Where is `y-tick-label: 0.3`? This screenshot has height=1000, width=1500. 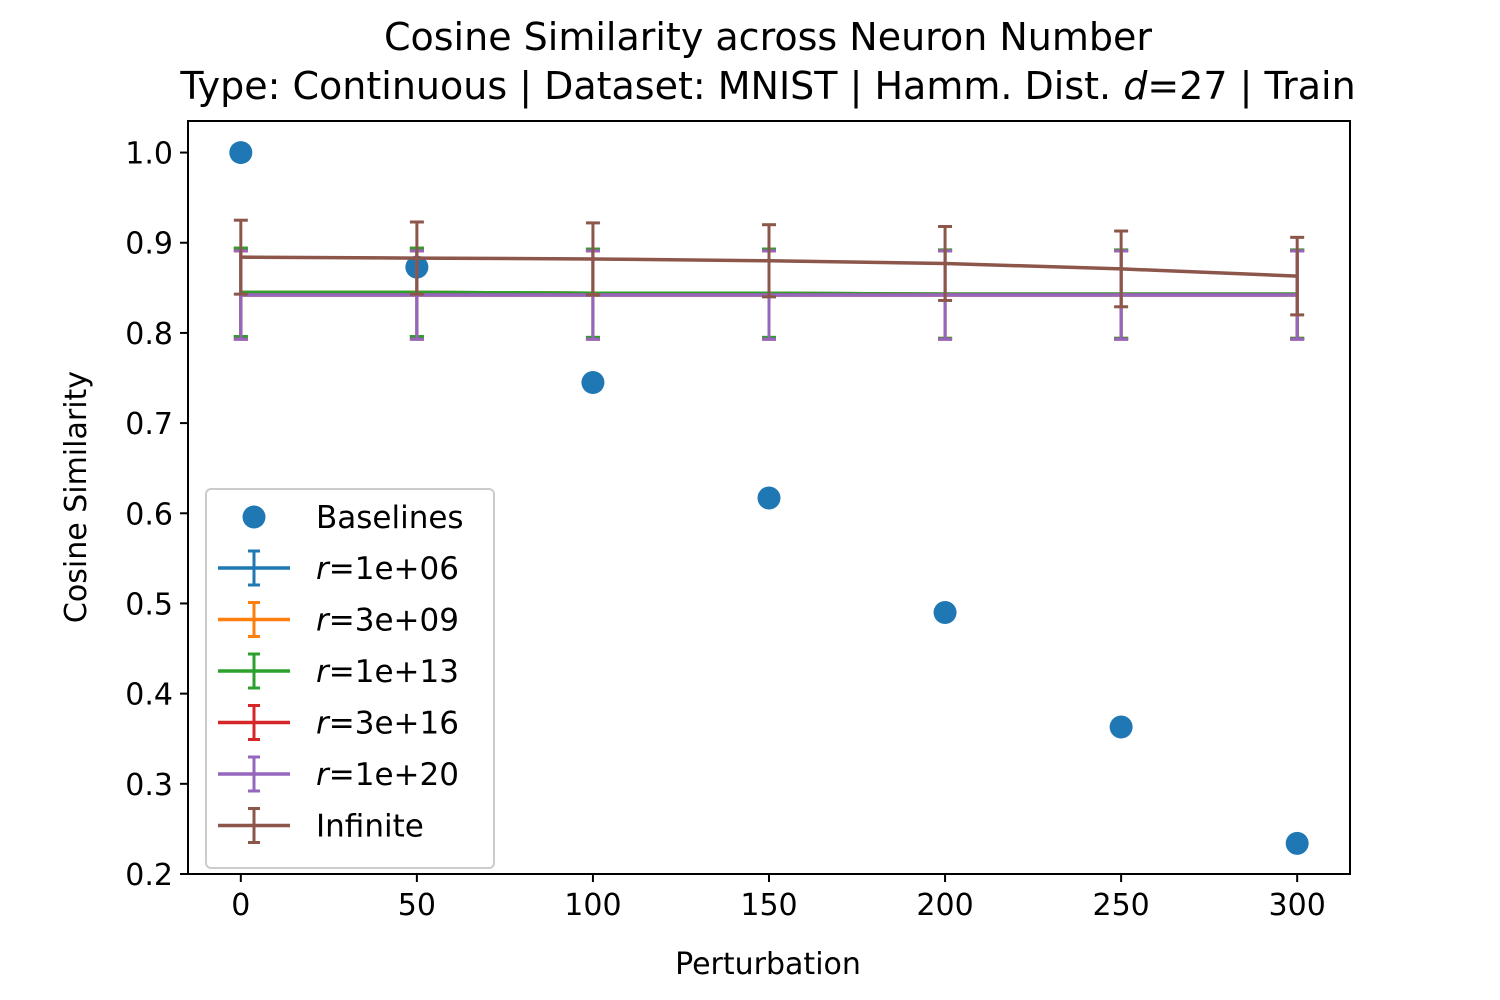
y-tick-label: 0.3 is located at coordinates (149, 785).